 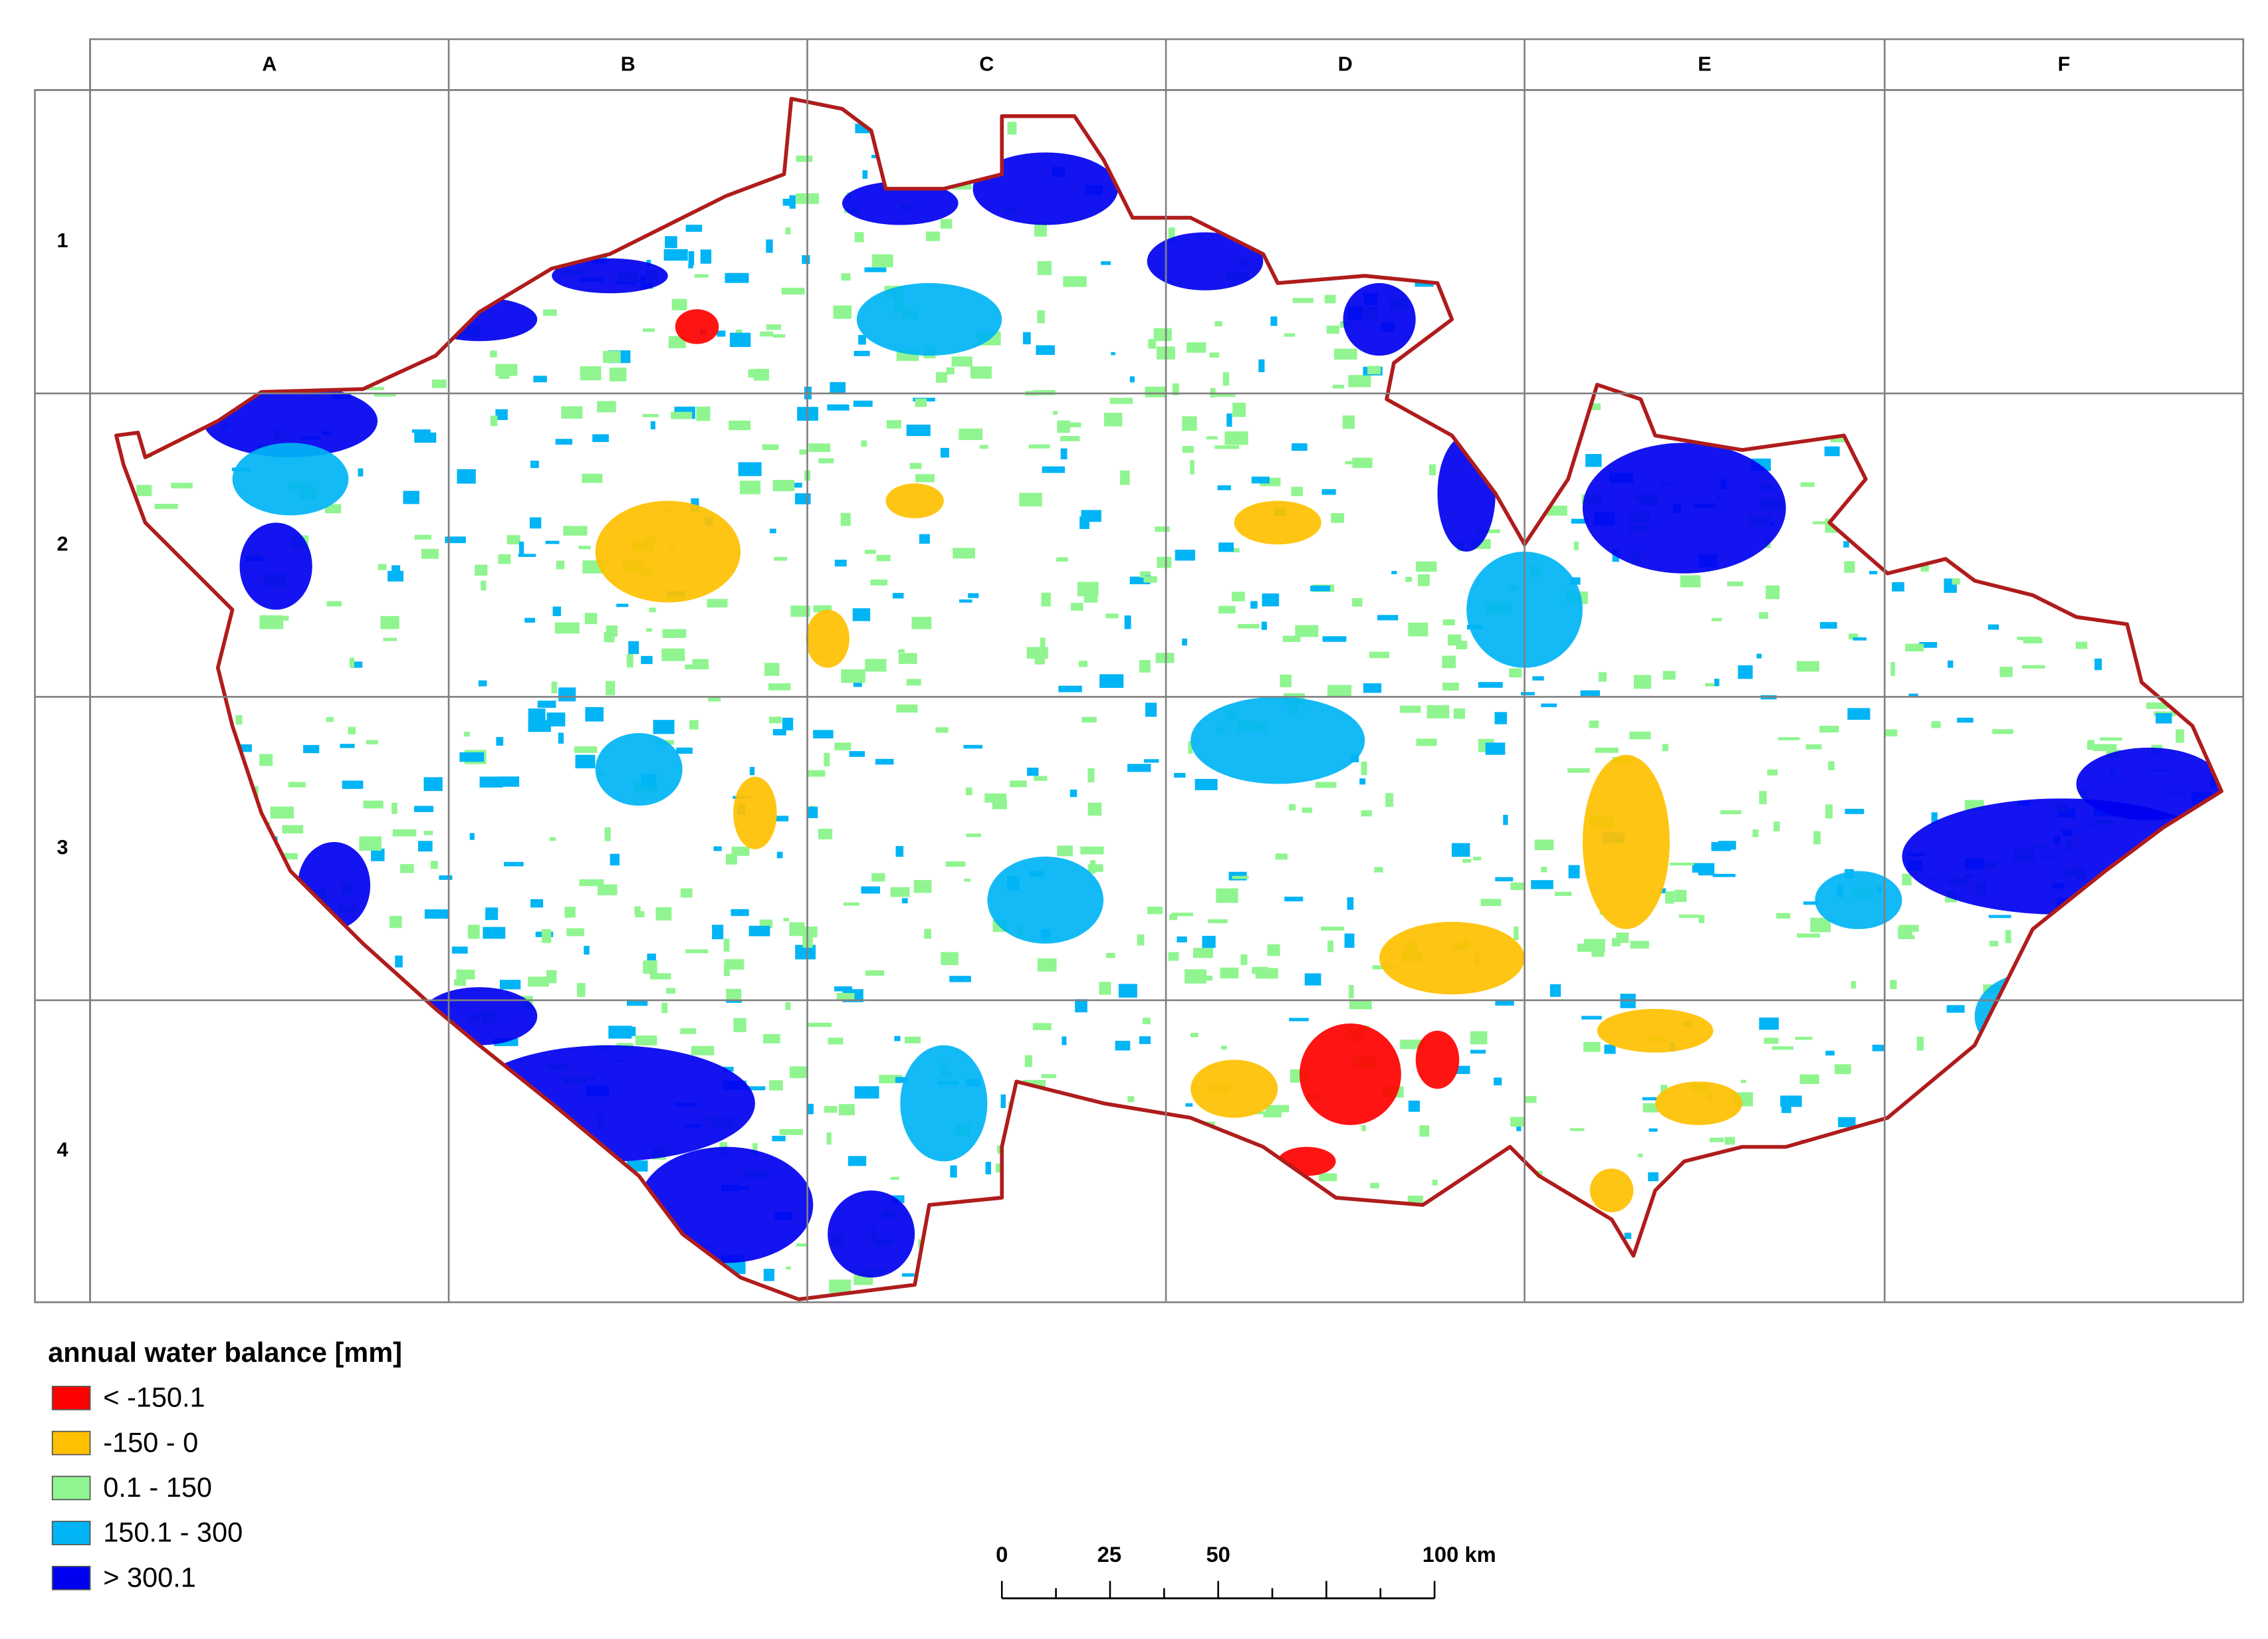 What do you see at coordinates (71, 1577) in the screenshot?
I see `legend-swatch` at bounding box center [71, 1577].